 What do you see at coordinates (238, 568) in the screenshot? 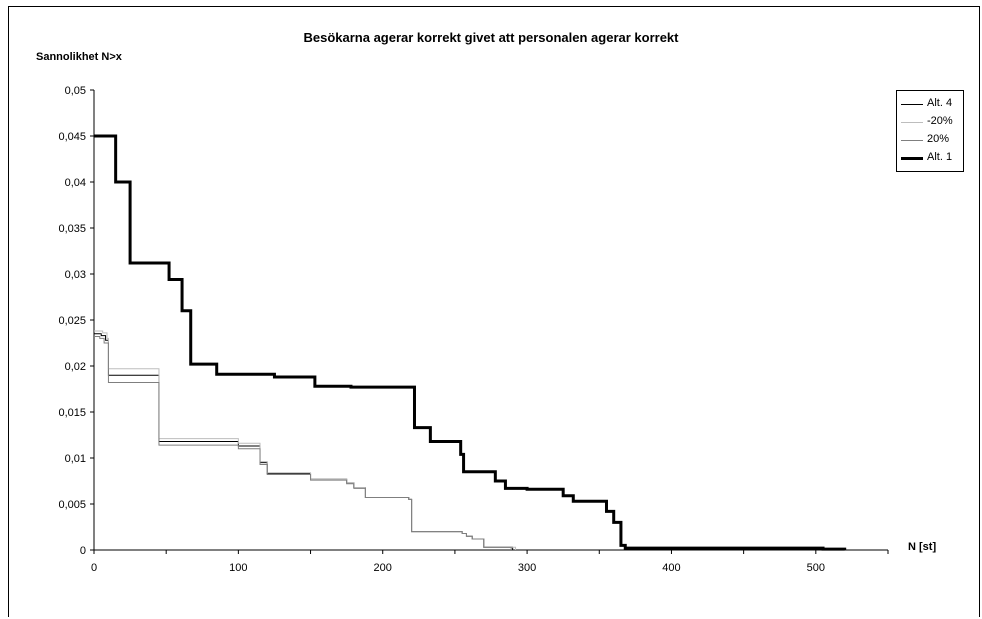
I see `x-tick-label: 100` at bounding box center [238, 568].